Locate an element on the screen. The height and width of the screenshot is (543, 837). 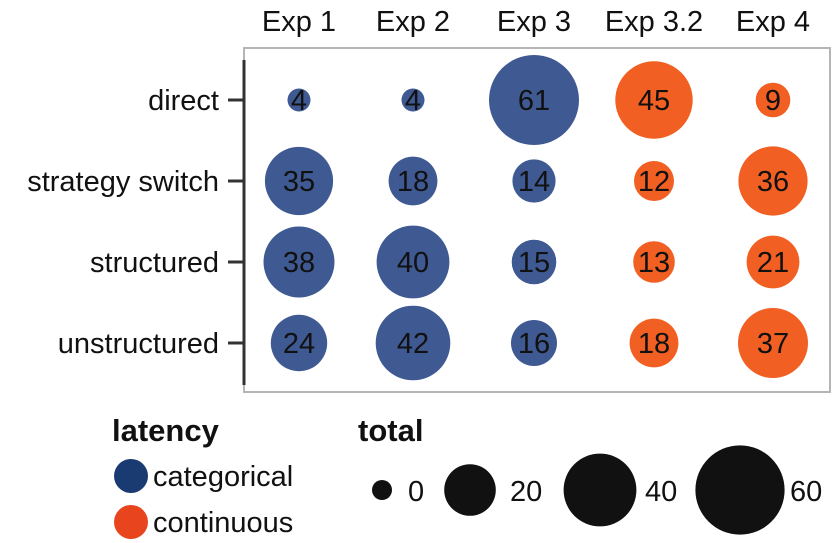
bubble-value-label: 36 is located at coordinates (773, 182).